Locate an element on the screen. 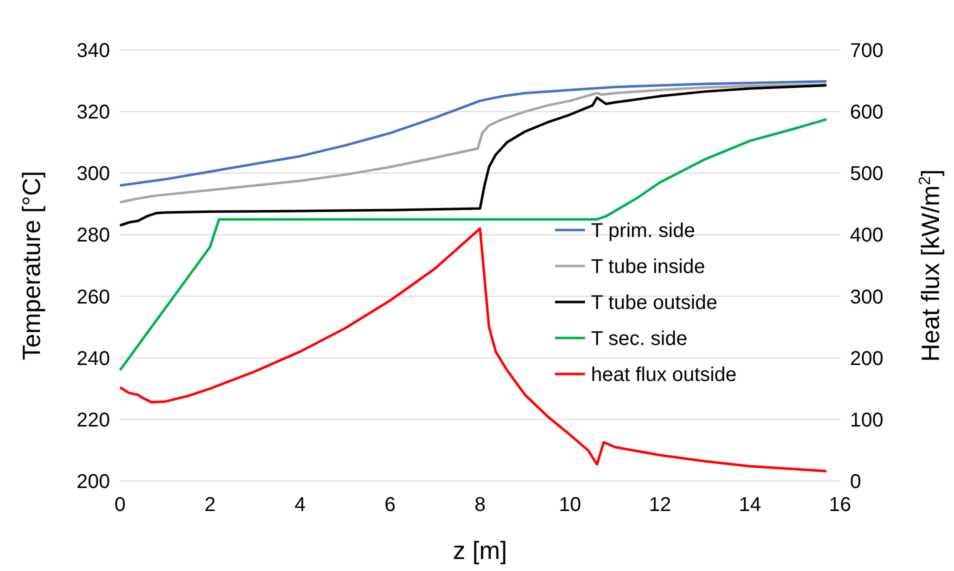 This screenshot has height=571, width=954. legend-label: heat flux outside is located at coordinates (664, 375).